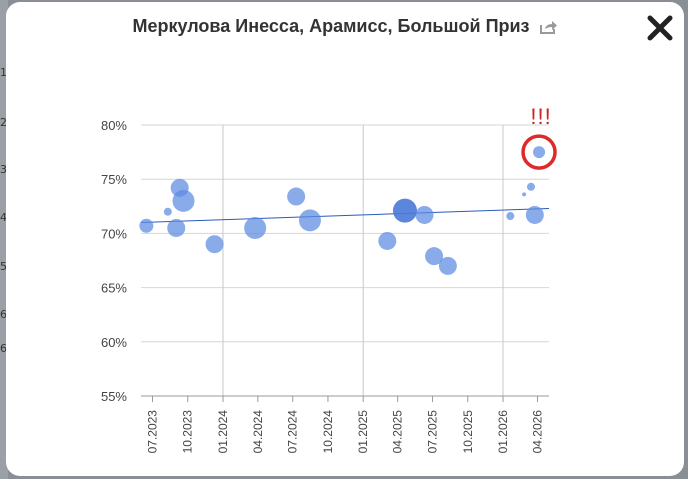 This screenshot has width=688, height=479. What do you see at coordinates (114, 125) in the screenshot?
I see `y-tick-label: 80%` at bounding box center [114, 125].